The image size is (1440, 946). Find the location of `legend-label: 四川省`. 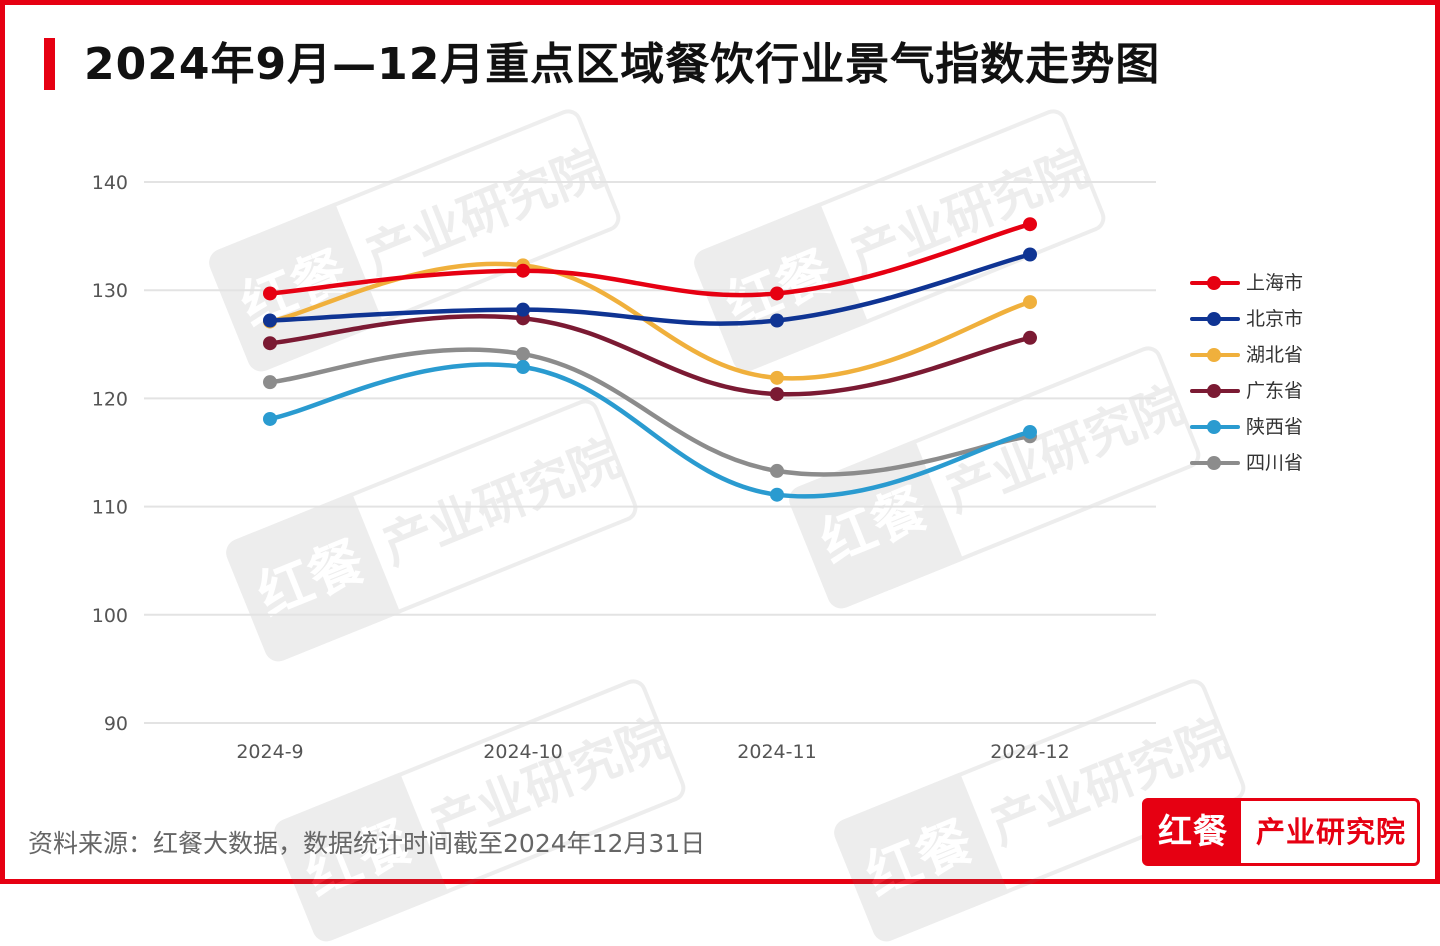

legend-label: 四川省 is located at coordinates (1275, 463).